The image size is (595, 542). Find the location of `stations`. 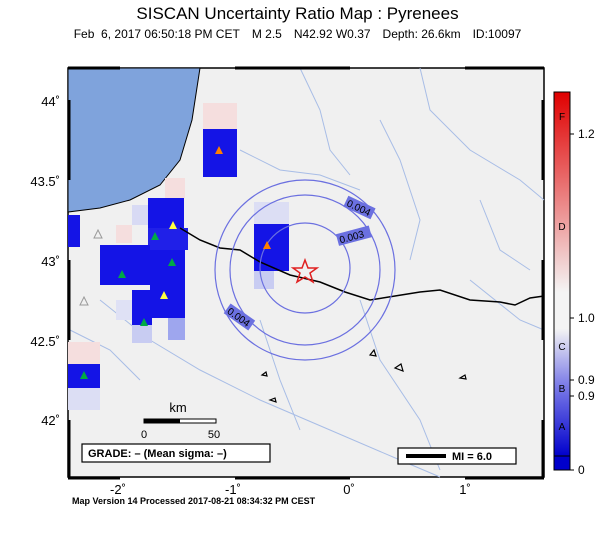

stations is located at coordinates (175, 262).